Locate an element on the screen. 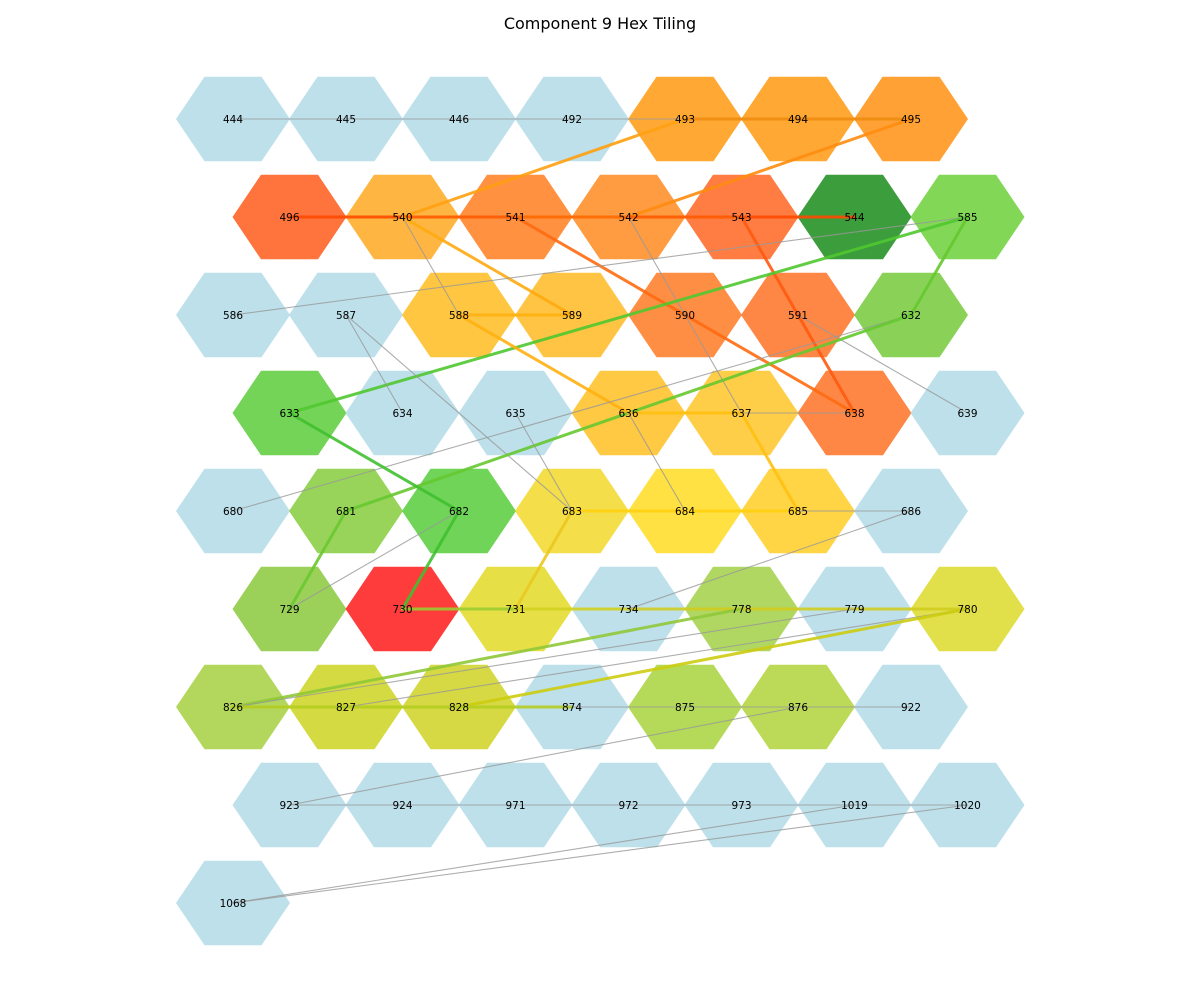 This screenshot has height=1000, width=1200. hex-label-875: 875 is located at coordinates (685, 708).